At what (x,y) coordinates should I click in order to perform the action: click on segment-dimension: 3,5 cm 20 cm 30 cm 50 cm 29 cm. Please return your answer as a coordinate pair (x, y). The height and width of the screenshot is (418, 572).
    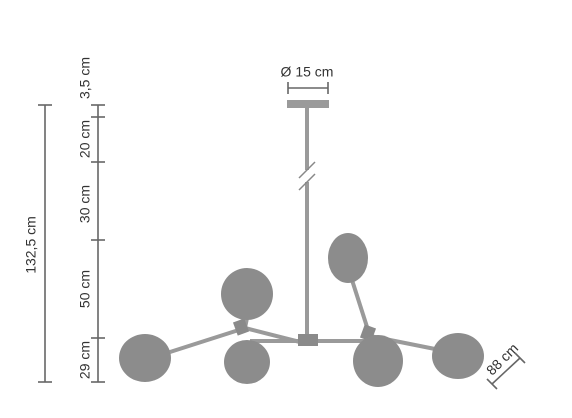
    Looking at the image, I should click on (91, 220).